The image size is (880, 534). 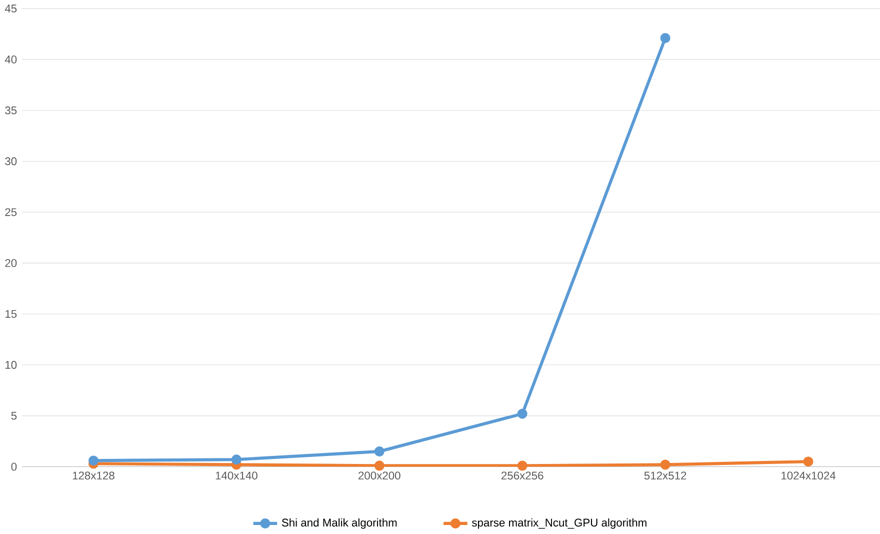 What do you see at coordinates (11, 212) in the screenshot?
I see `y-tick-label: 25` at bounding box center [11, 212].